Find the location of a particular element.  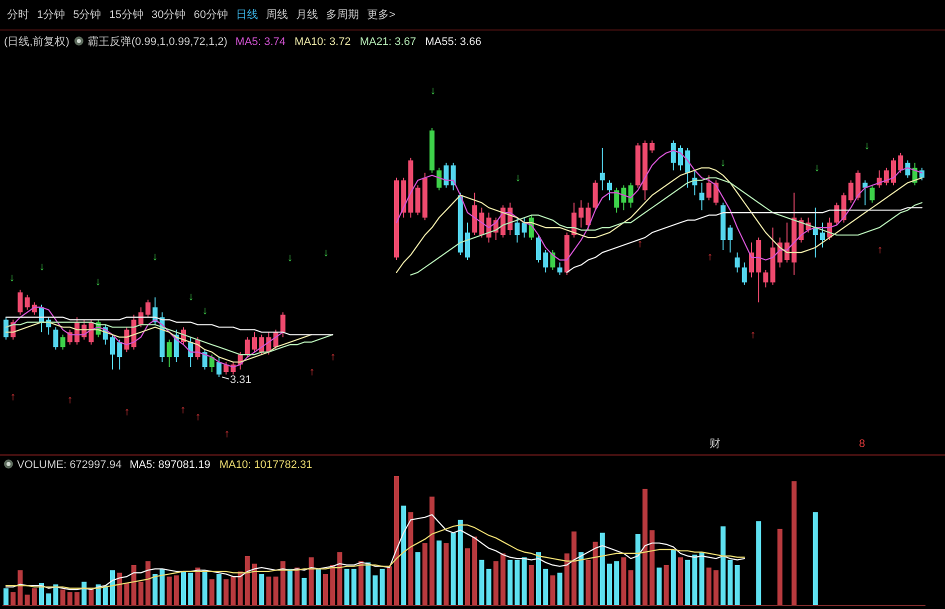

annotation: 3.31 is located at coordinates (241, 380).